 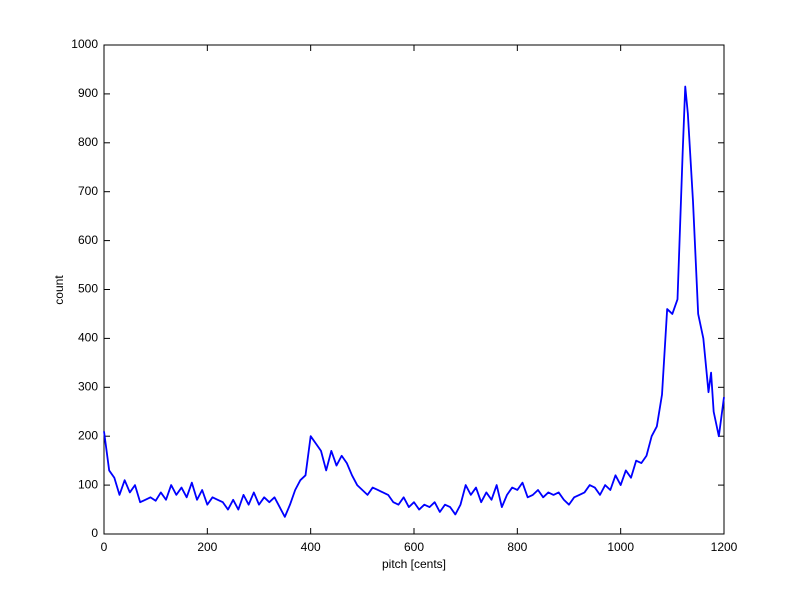 What do you see at coordinates (88, 240) in the screenshot?
I see `y-tick-label: 600` at bounding box center [88, 240].